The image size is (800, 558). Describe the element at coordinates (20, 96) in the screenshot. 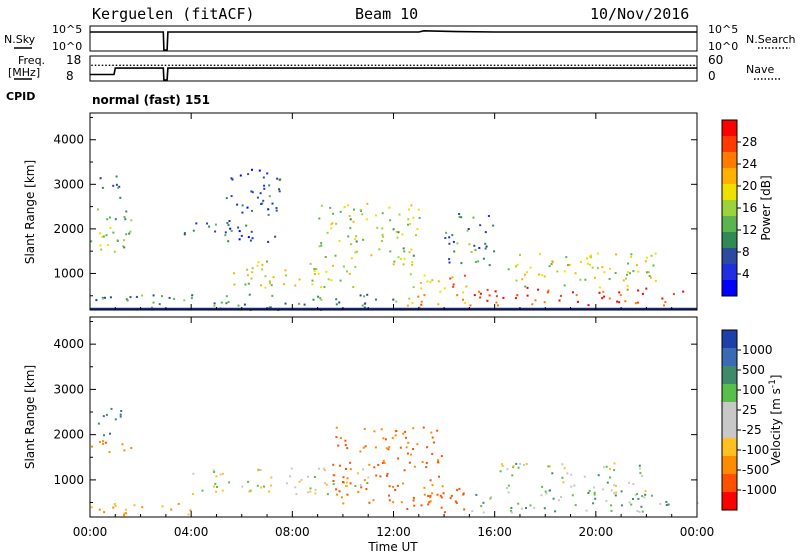

I see `cpid-label: CPID` at that location.